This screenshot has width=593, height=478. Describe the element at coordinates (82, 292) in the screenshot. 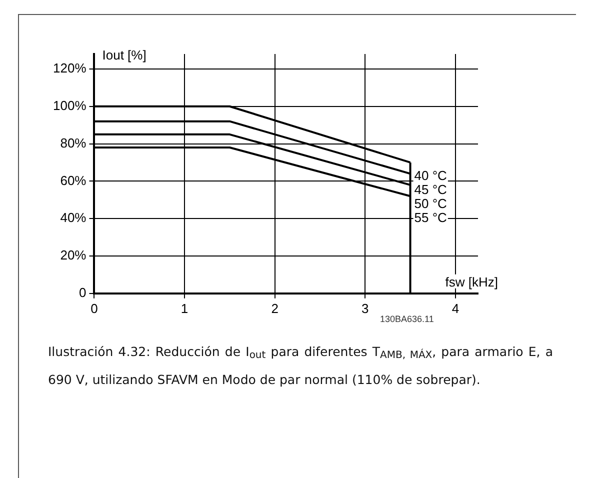

I see `y-tick-label: 0` at that location.